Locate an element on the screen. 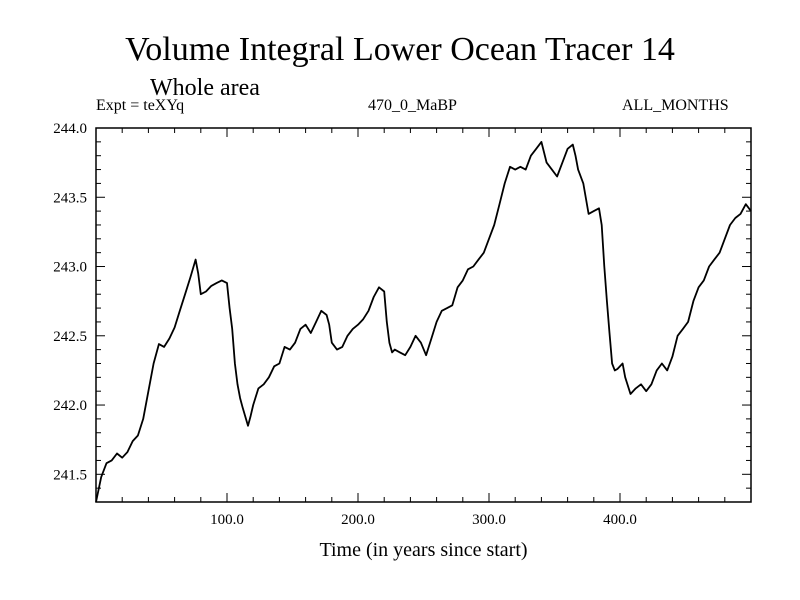  y-tick-label: 243.5 is located at coordinates (70, 198).